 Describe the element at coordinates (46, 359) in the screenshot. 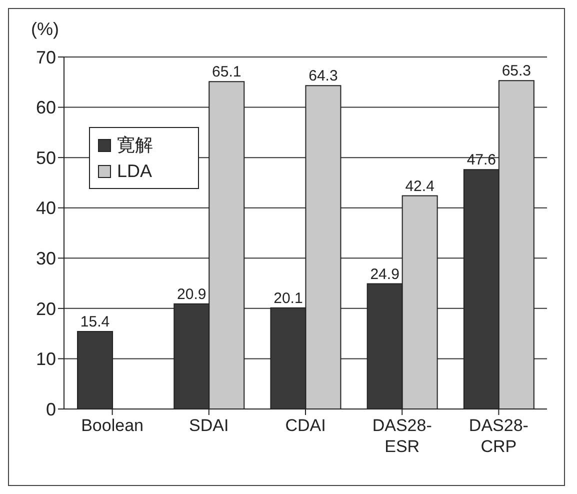

I see `y-tick-label: 10` at that location.